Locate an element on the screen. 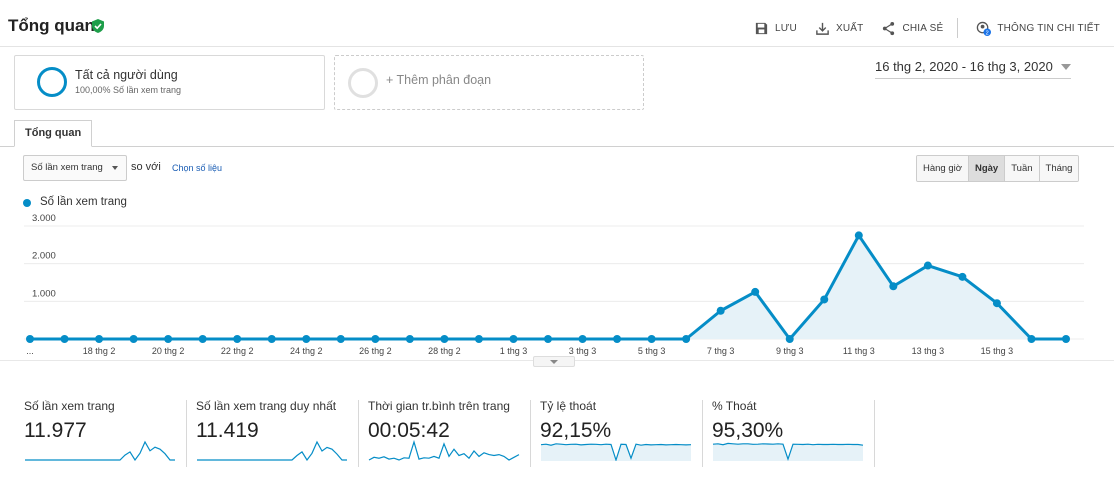 This screenshot has height=501, width=1114. header-divider-line is located at coordinates (557, 46).